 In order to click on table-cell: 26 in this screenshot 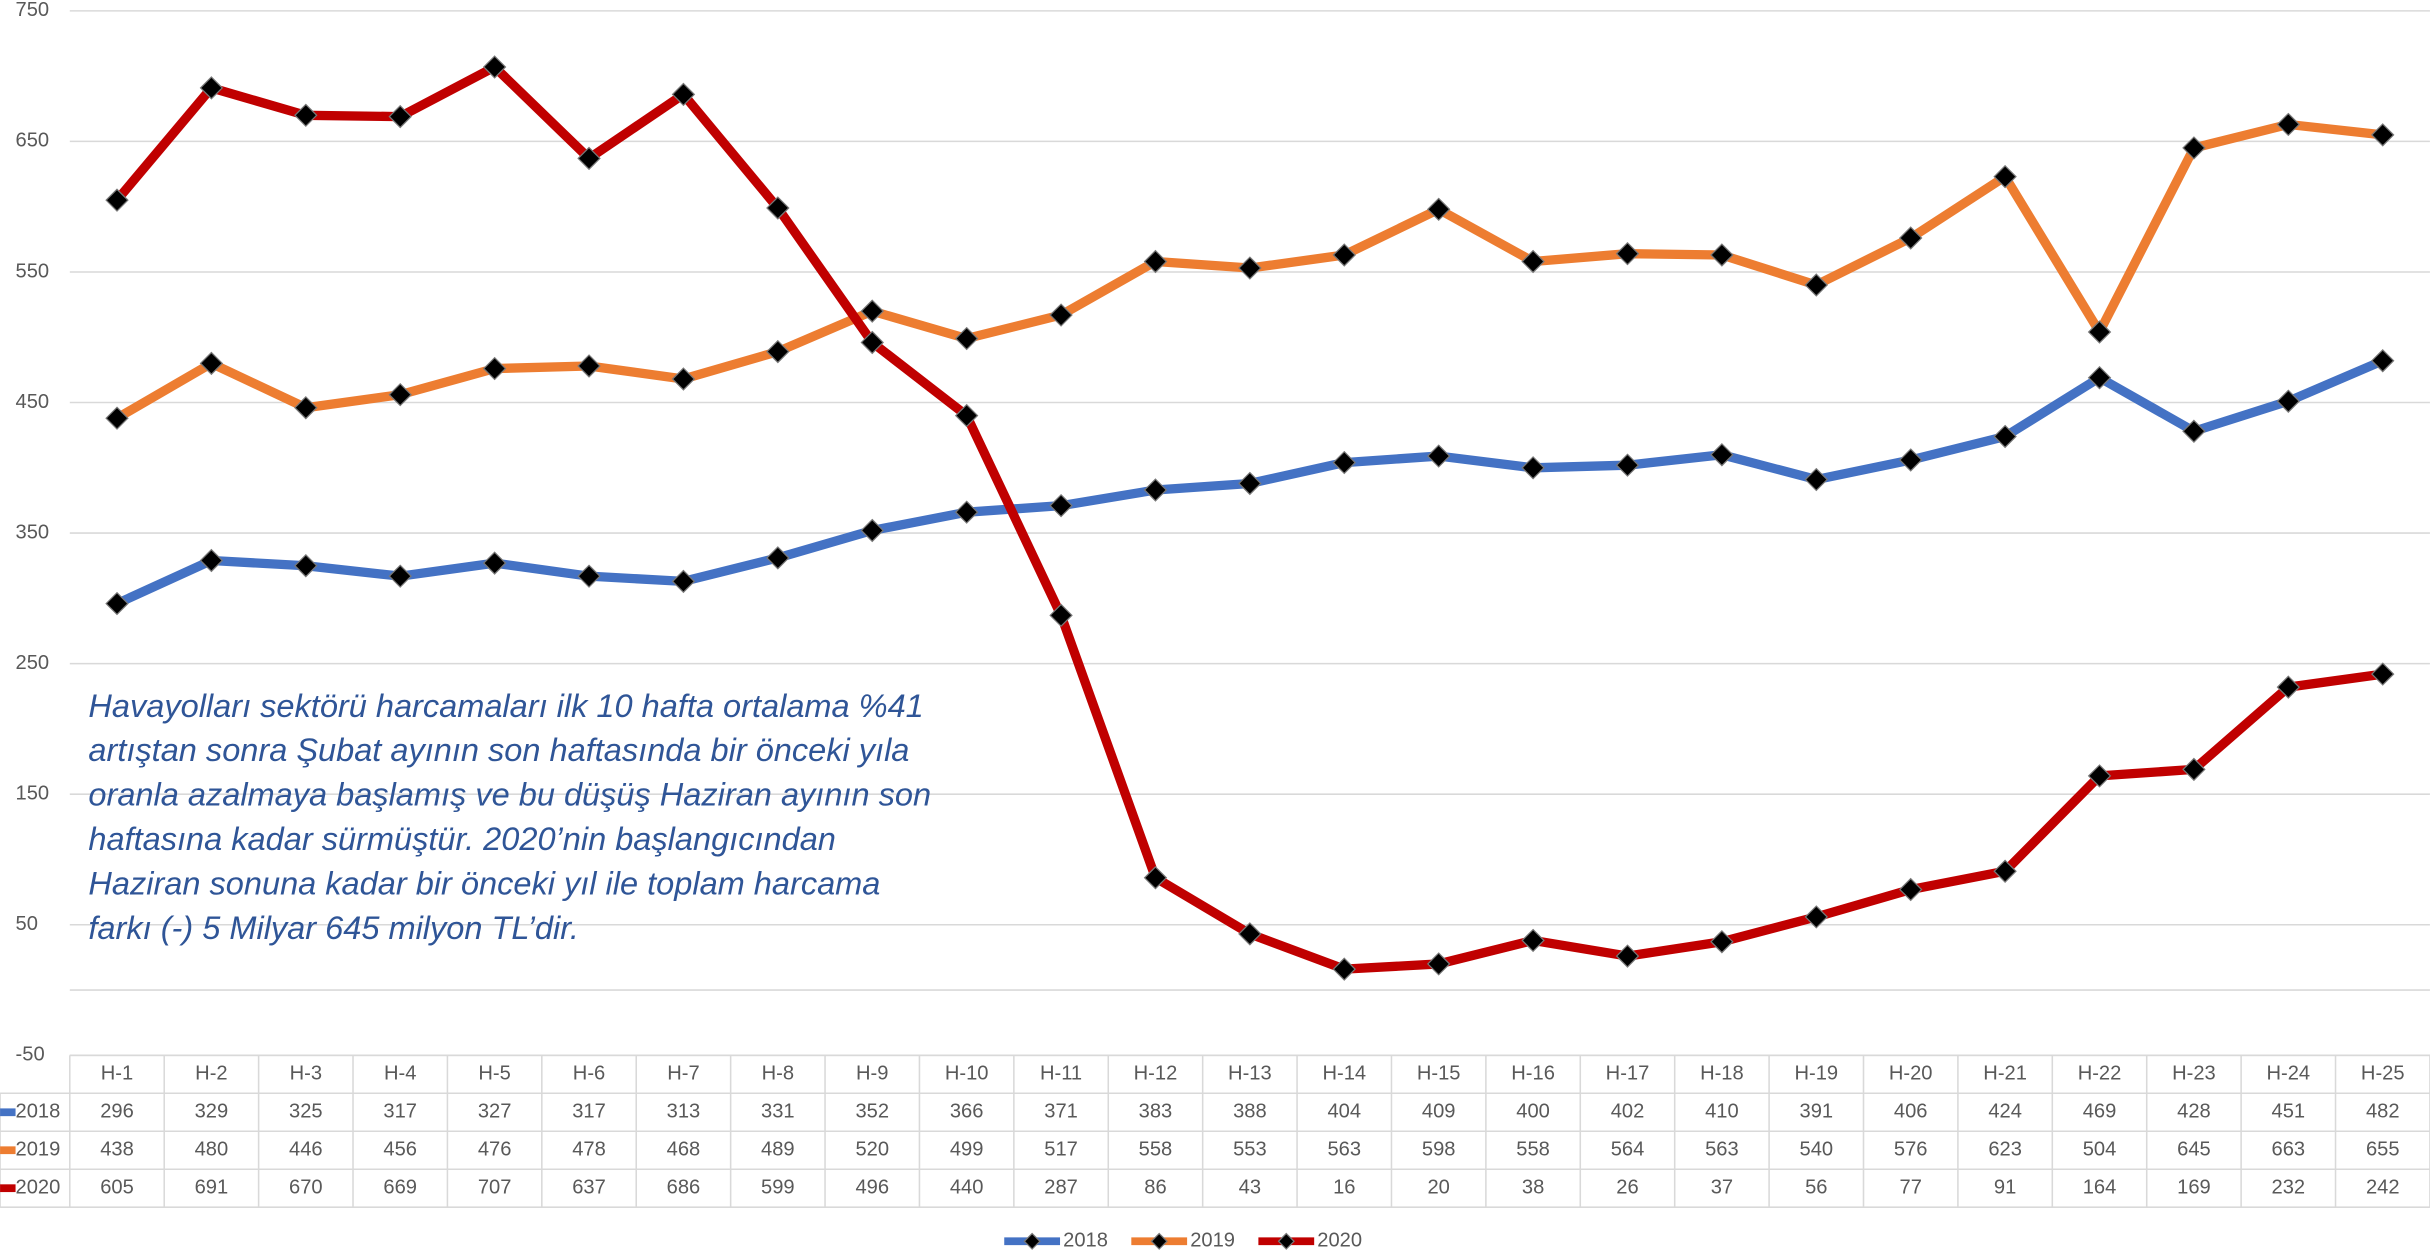, I will do `click(1627, 1188)`.